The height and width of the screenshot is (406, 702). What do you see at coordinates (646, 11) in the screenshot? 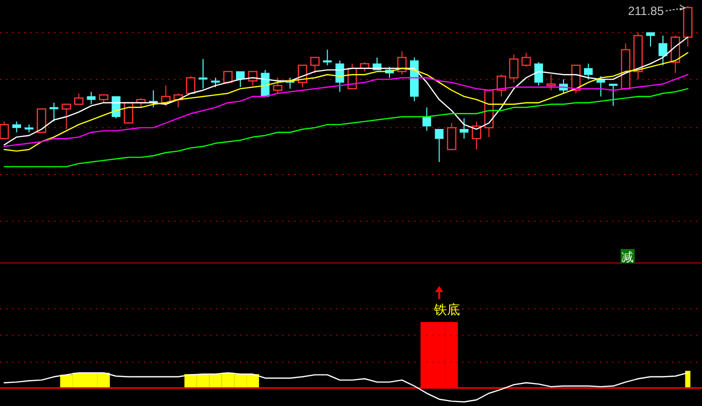
I see `annotation: 211.85` at bounding box center [646, 11].